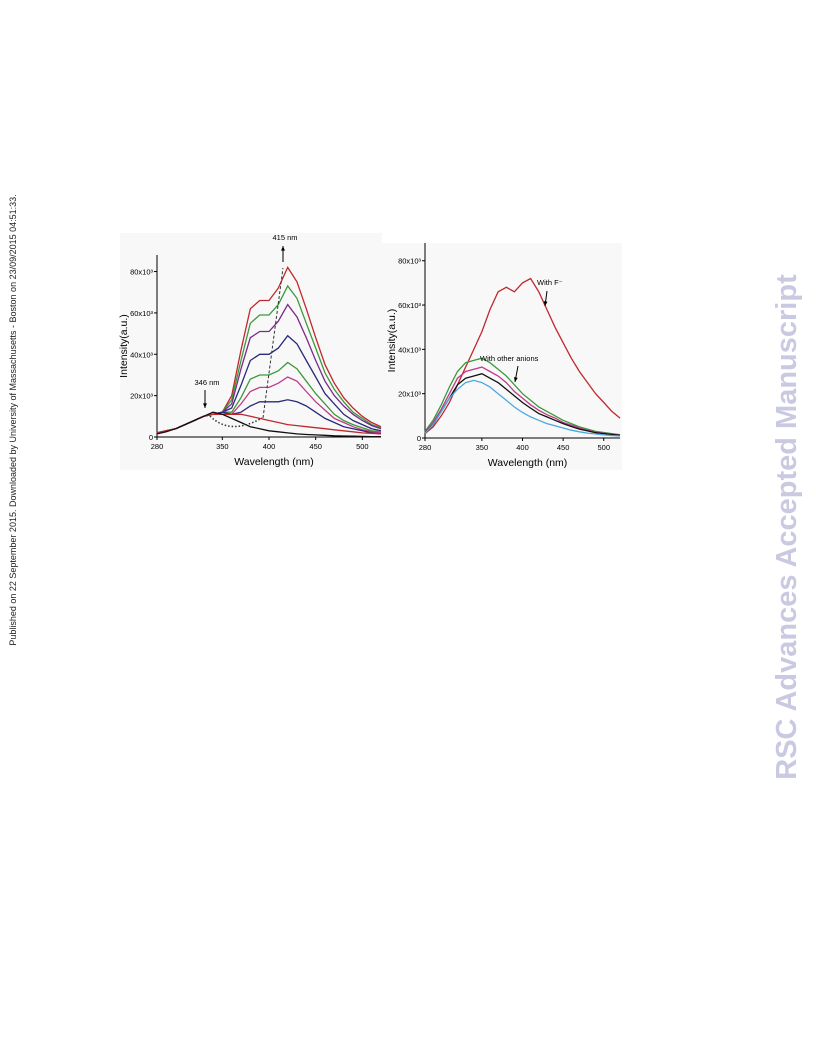 The width and height of the screenshot is (816, 1061). Describe the element at coordinates (273, 343) in the screenshot. I see `guide-dashed` at that location.